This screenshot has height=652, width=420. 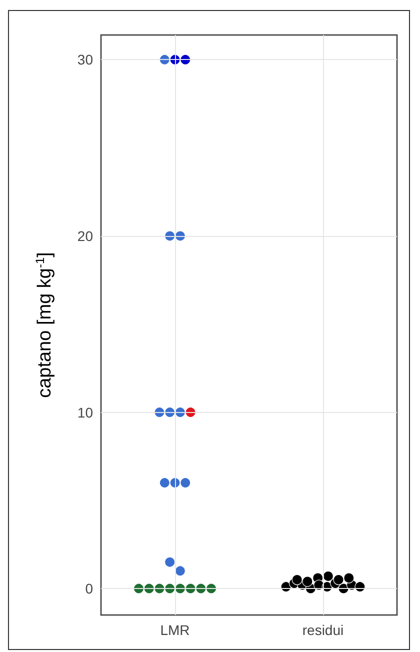 I want to click on x-tick-label: LMR, so click(x=175, y=630).